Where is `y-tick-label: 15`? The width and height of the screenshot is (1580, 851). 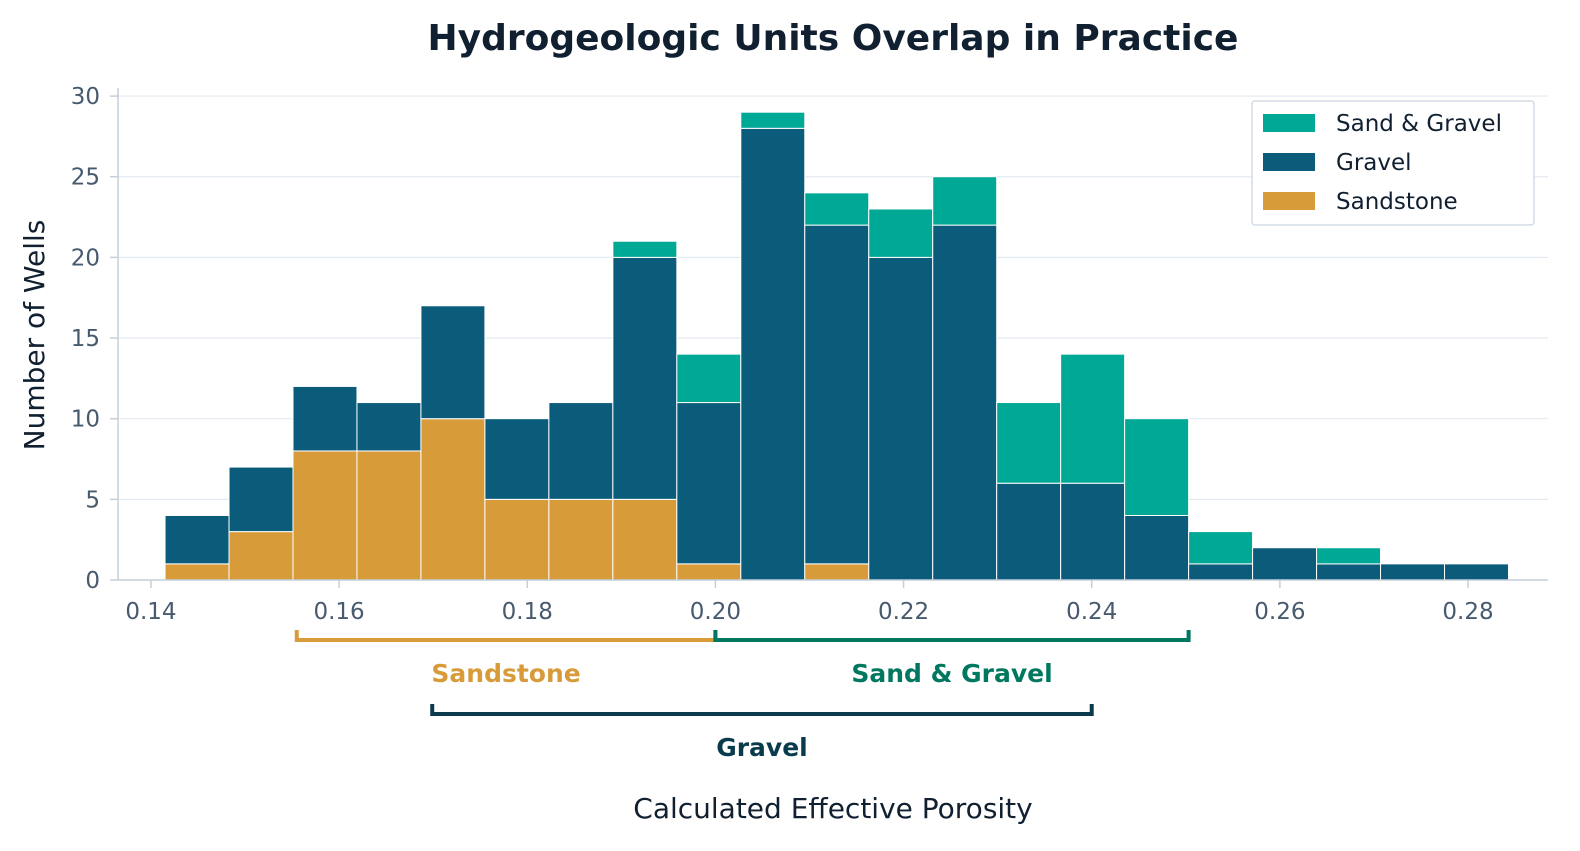
y-tick-label: 15 is located at coordinates (85, 339).